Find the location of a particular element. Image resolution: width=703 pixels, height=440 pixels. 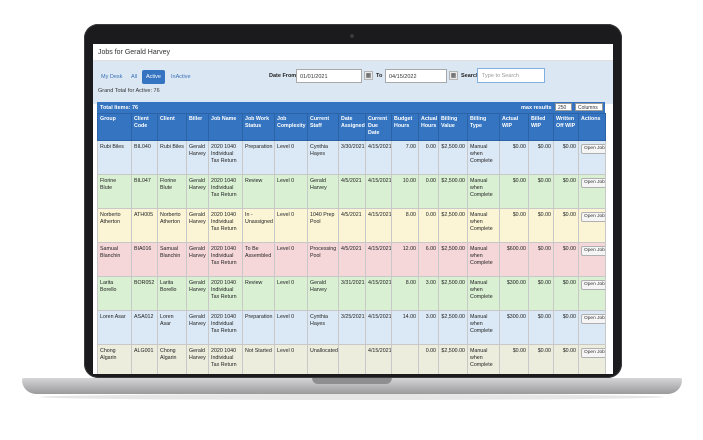

table-cell: 3/31/2021 is located at coordinates (352, 293).